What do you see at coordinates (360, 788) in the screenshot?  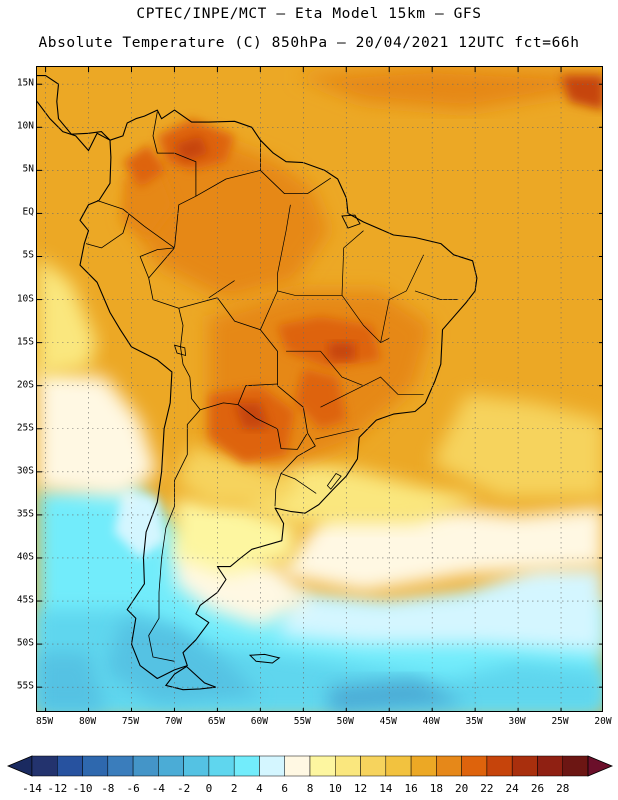 I see `colorbar-tick-label: 12` at bounding box center [360, 788].